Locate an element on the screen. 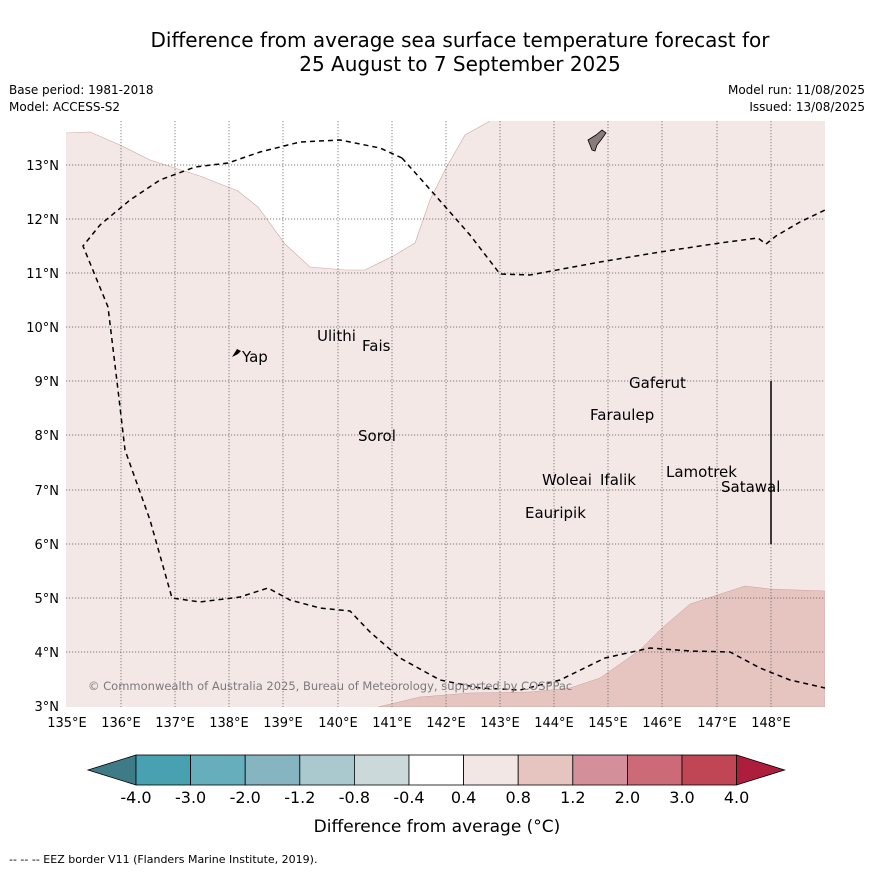  colorbar-tick-label: -0.8 is located at coordinates (354, 797).